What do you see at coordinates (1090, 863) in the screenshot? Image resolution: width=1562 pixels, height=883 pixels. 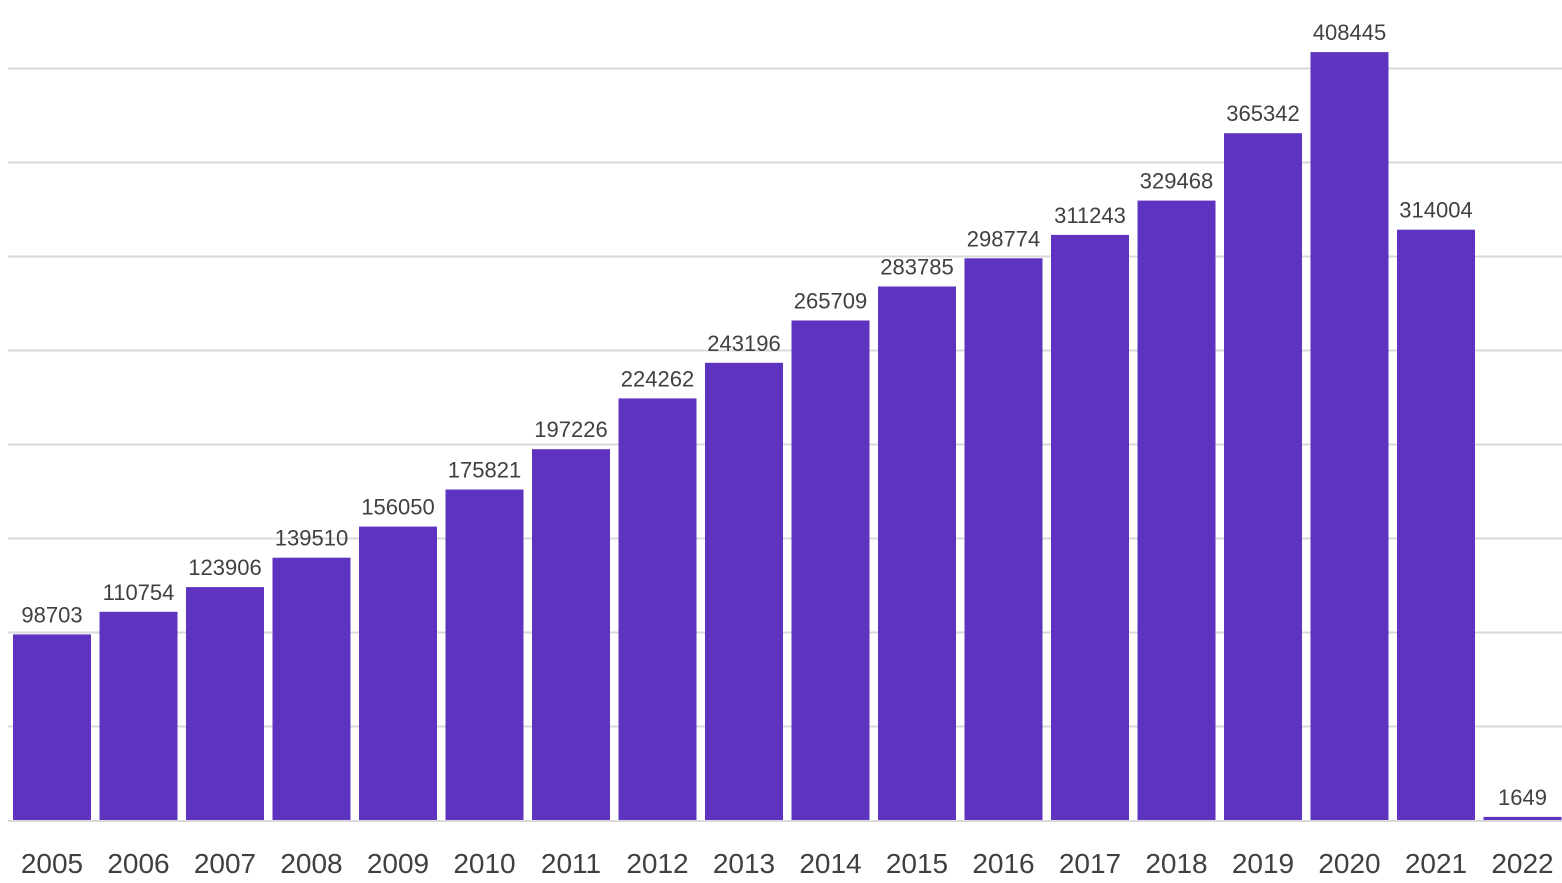 I see `x-tick-label-2017: 2017` at bounding box center [1090, 863].